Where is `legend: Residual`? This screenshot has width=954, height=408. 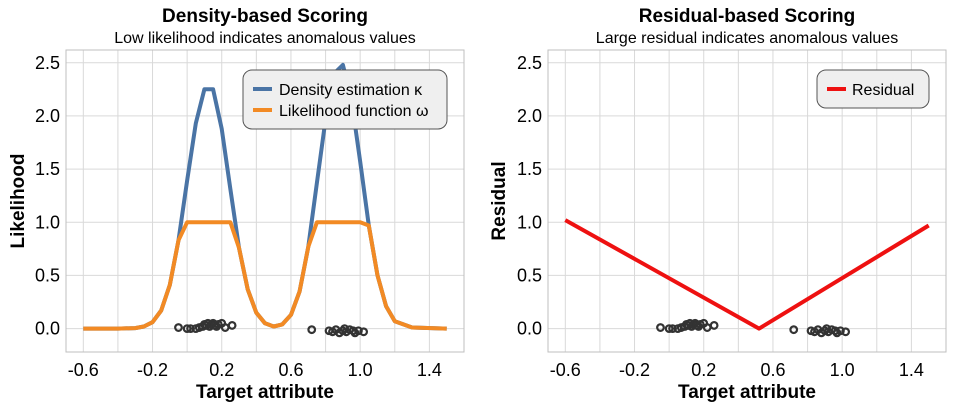 legend: Residual is located at coordinates (873, 89).